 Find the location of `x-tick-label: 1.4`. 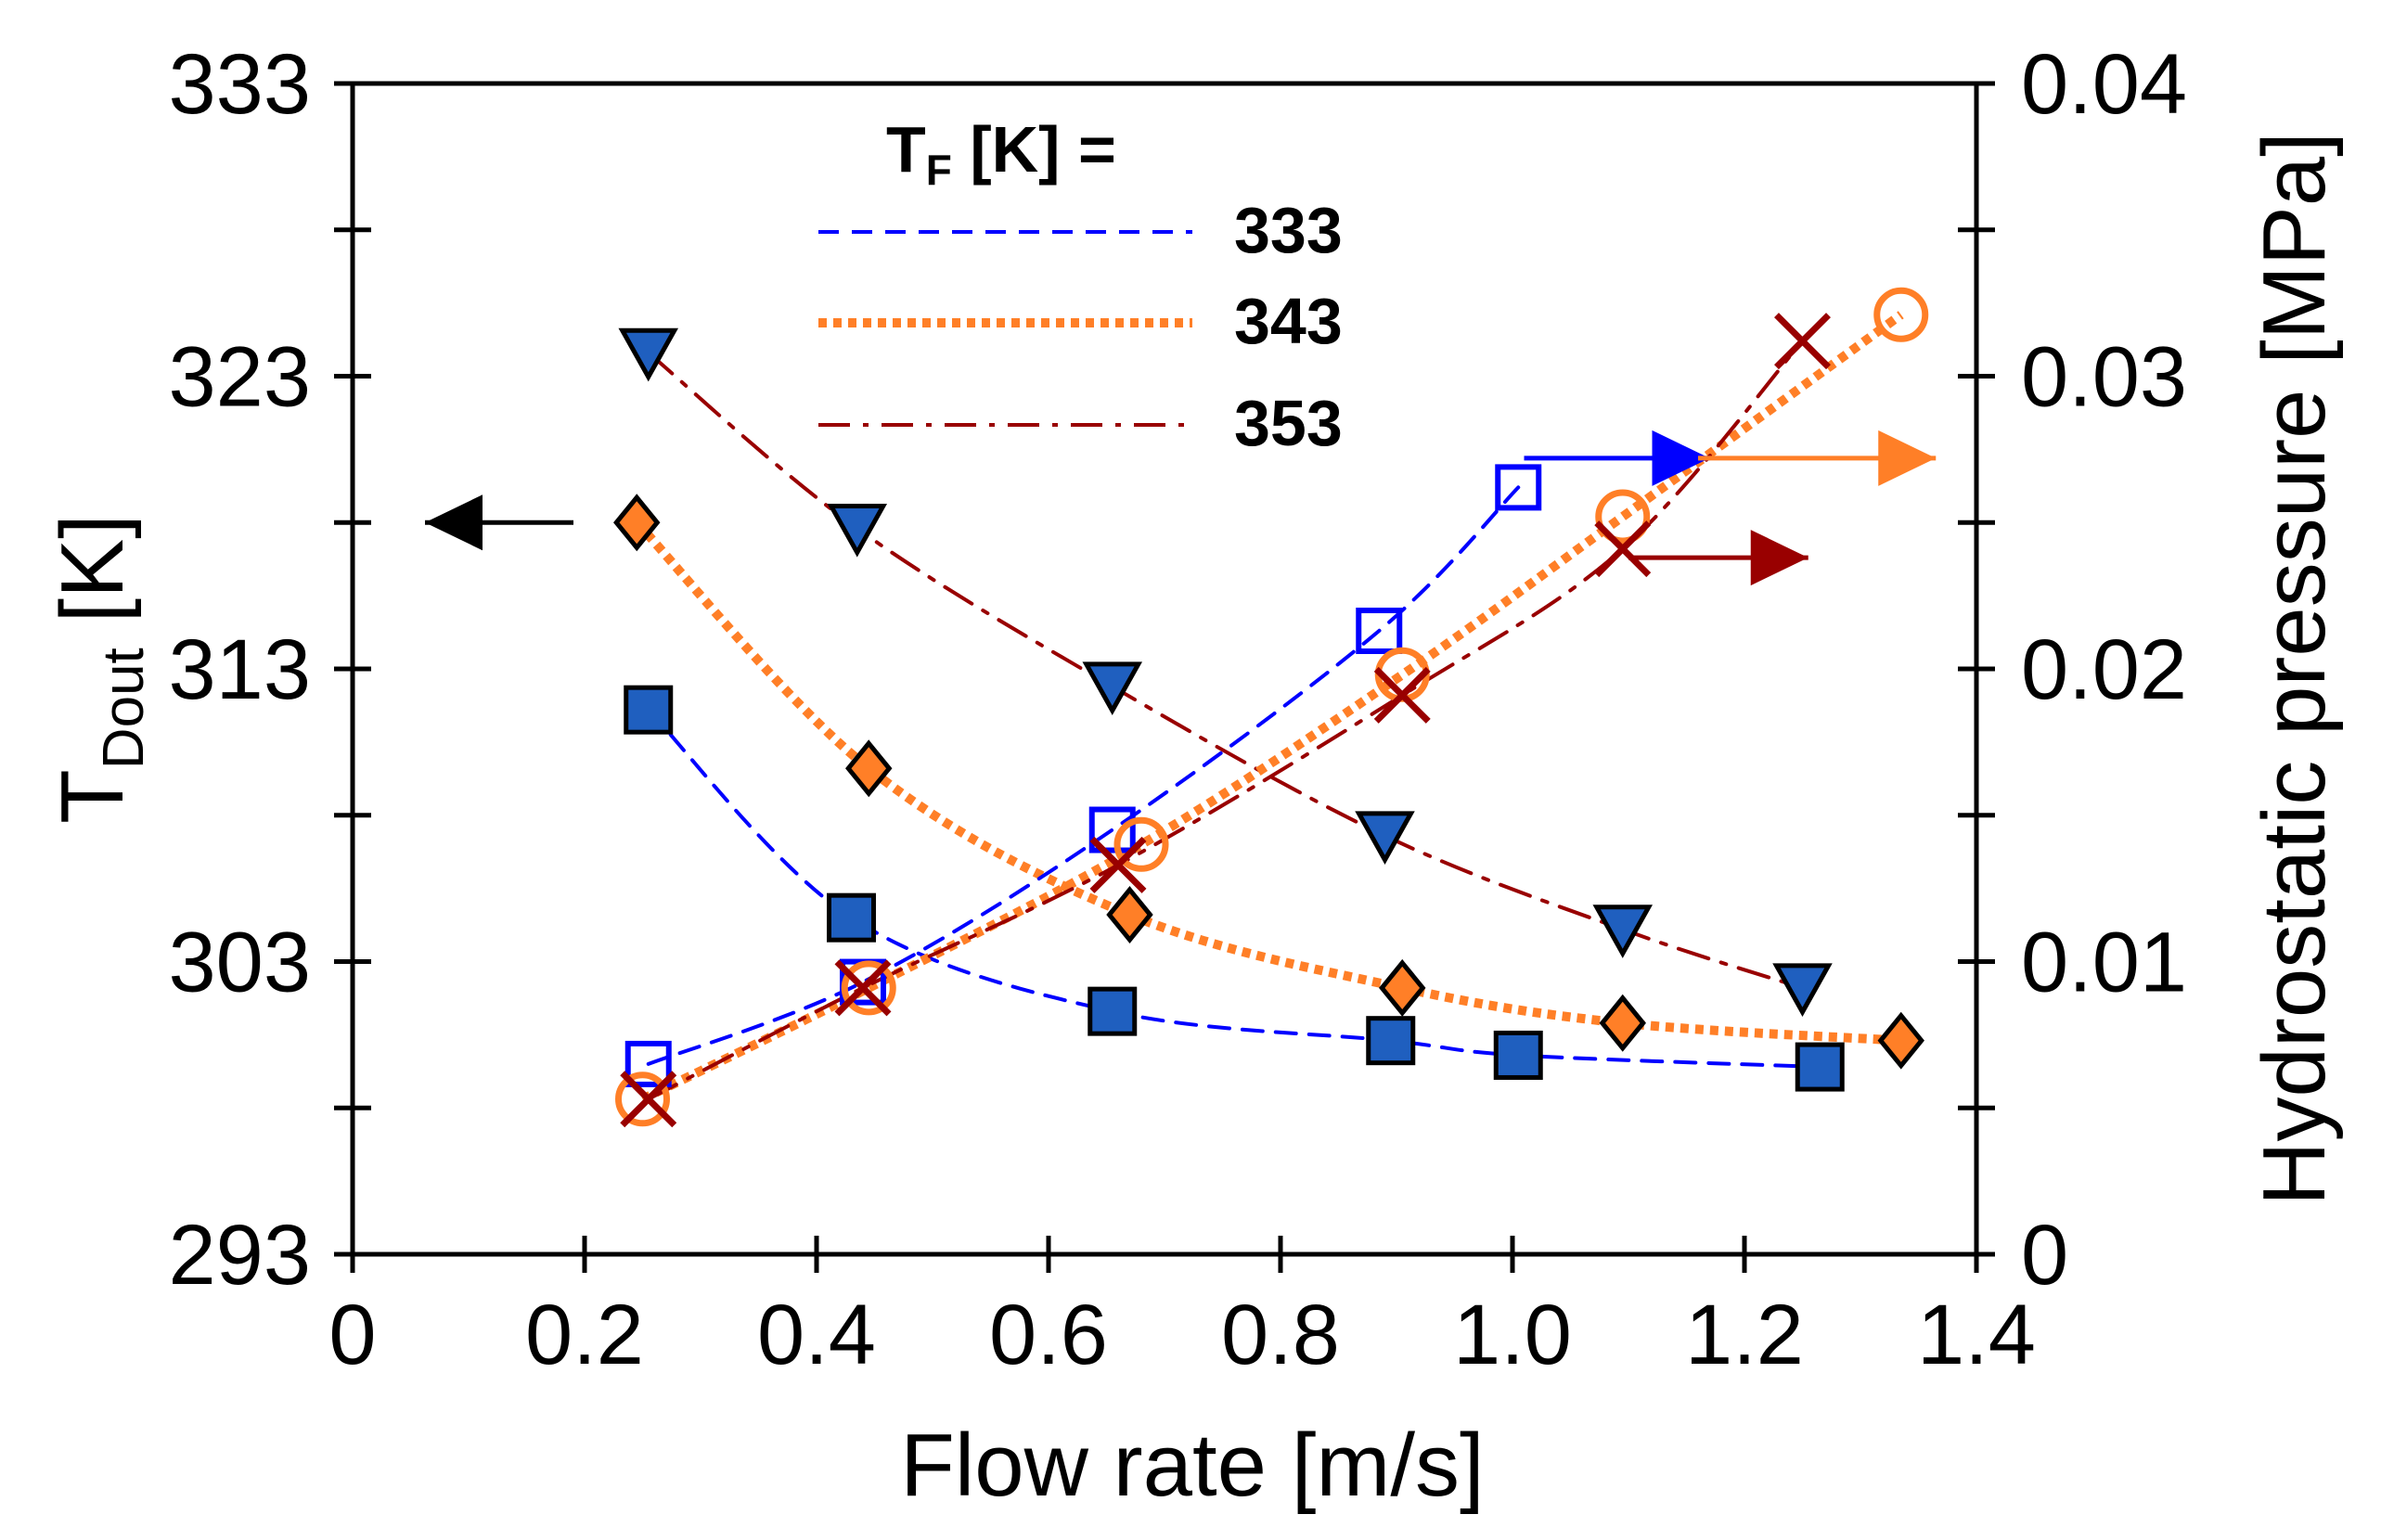

x-tick-label: 1.4 is located at coordinates (1976, 1335).